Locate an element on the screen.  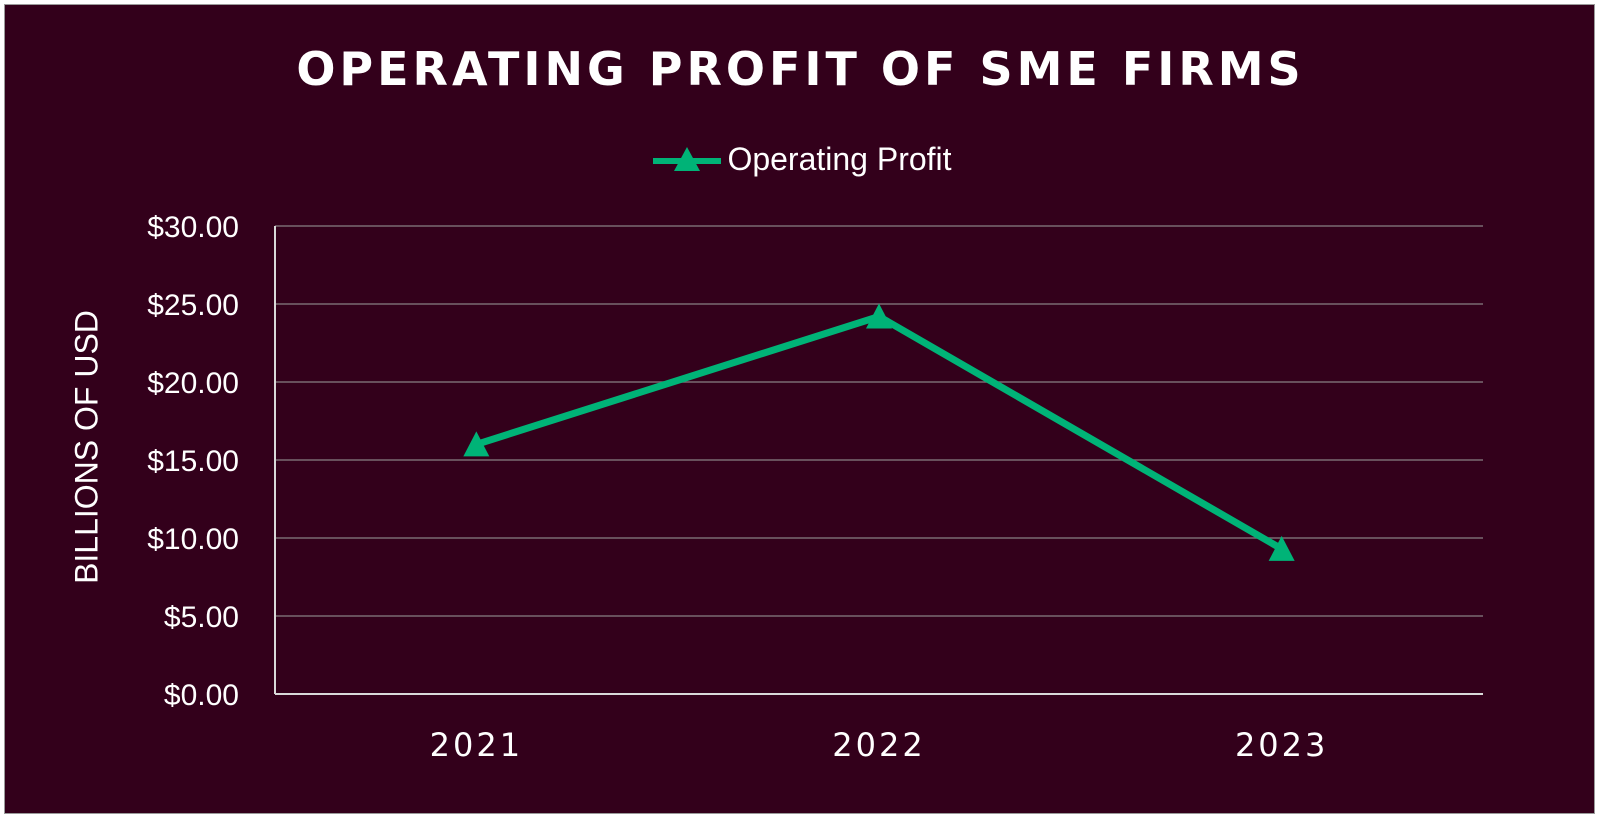
y-tick-label-0: $0.00 is located at coordinates (201, 695).